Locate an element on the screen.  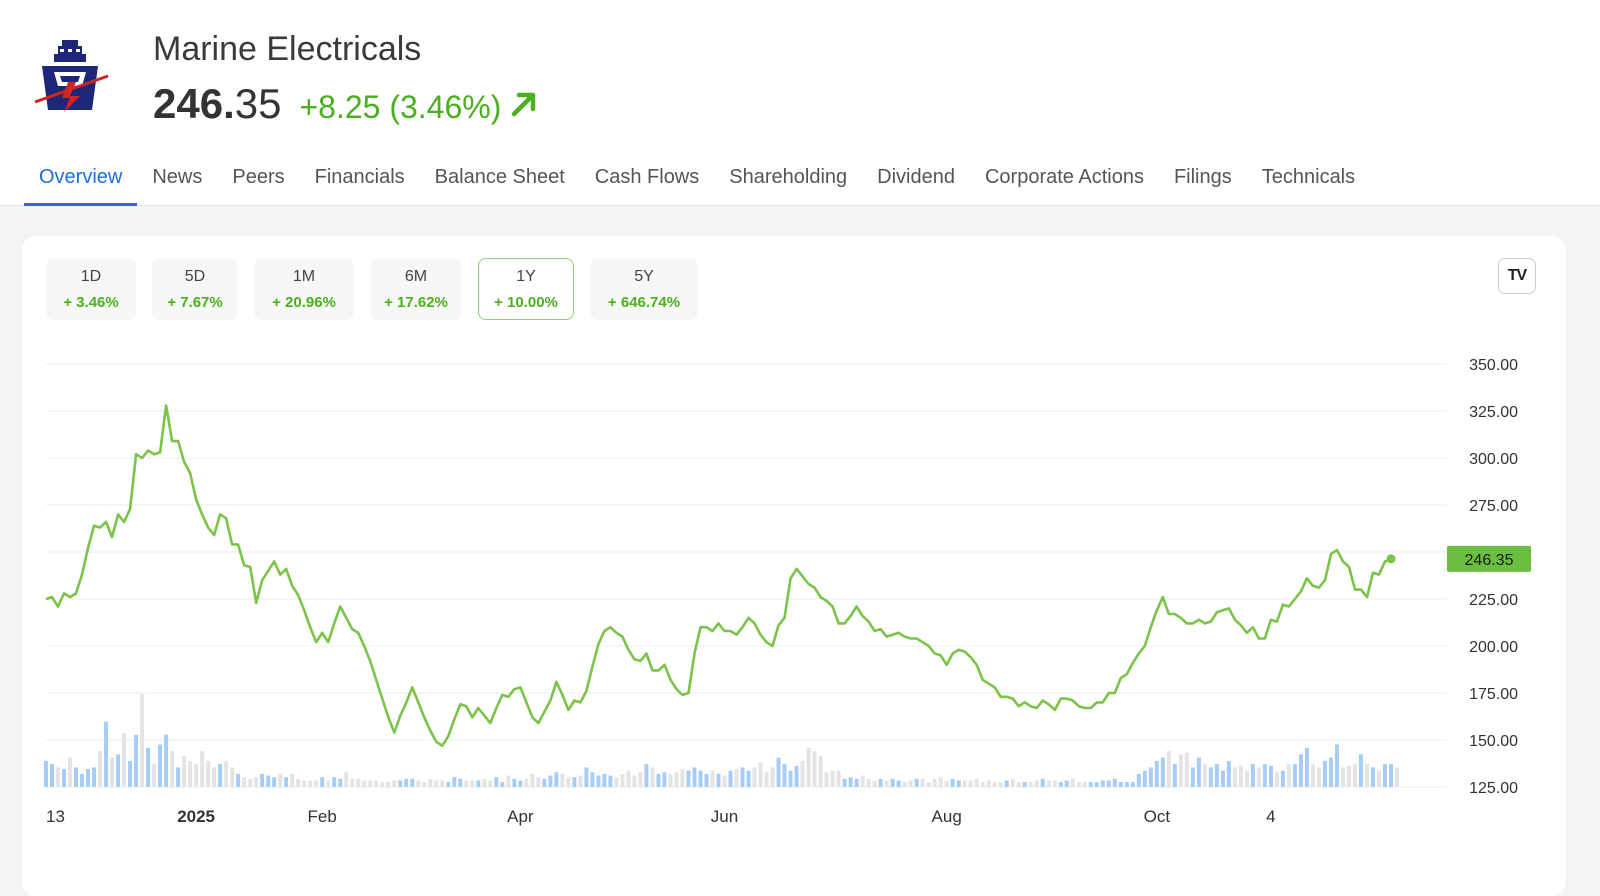
range-1d-button: 1D + 3.46% is located at coordinates (91, 289).